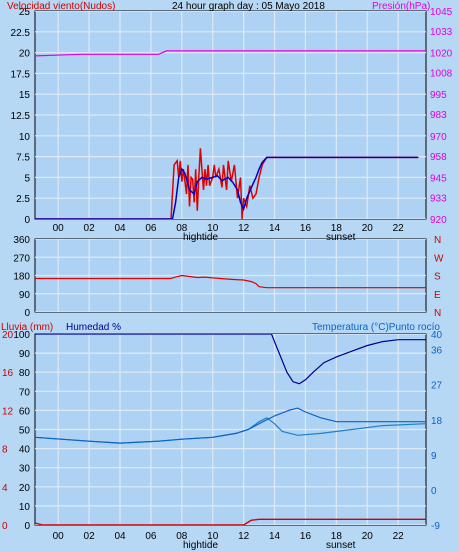 This screenshot has width=459, height=552. I want to click on x-tick-label-bottom: 12, so click(244, 536).